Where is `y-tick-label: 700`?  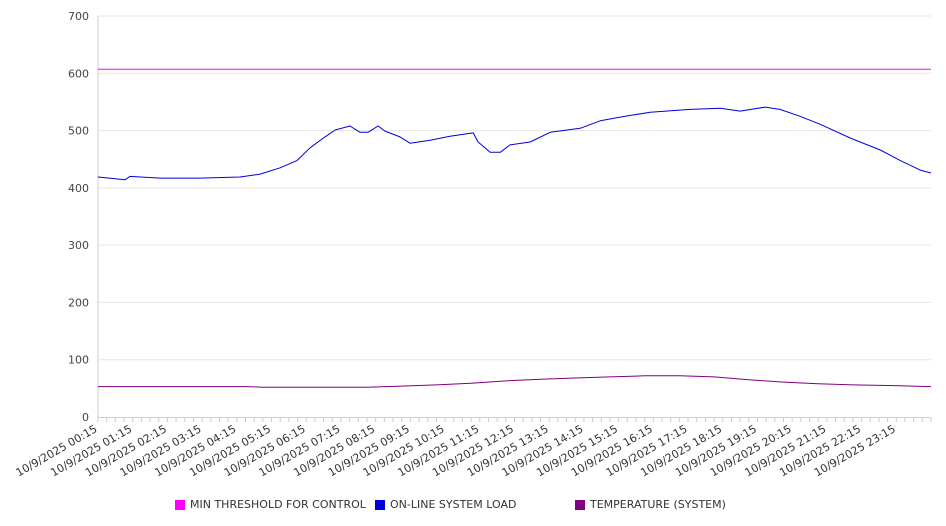
y-tick-label: 700 is located at coordinates (78, 16).